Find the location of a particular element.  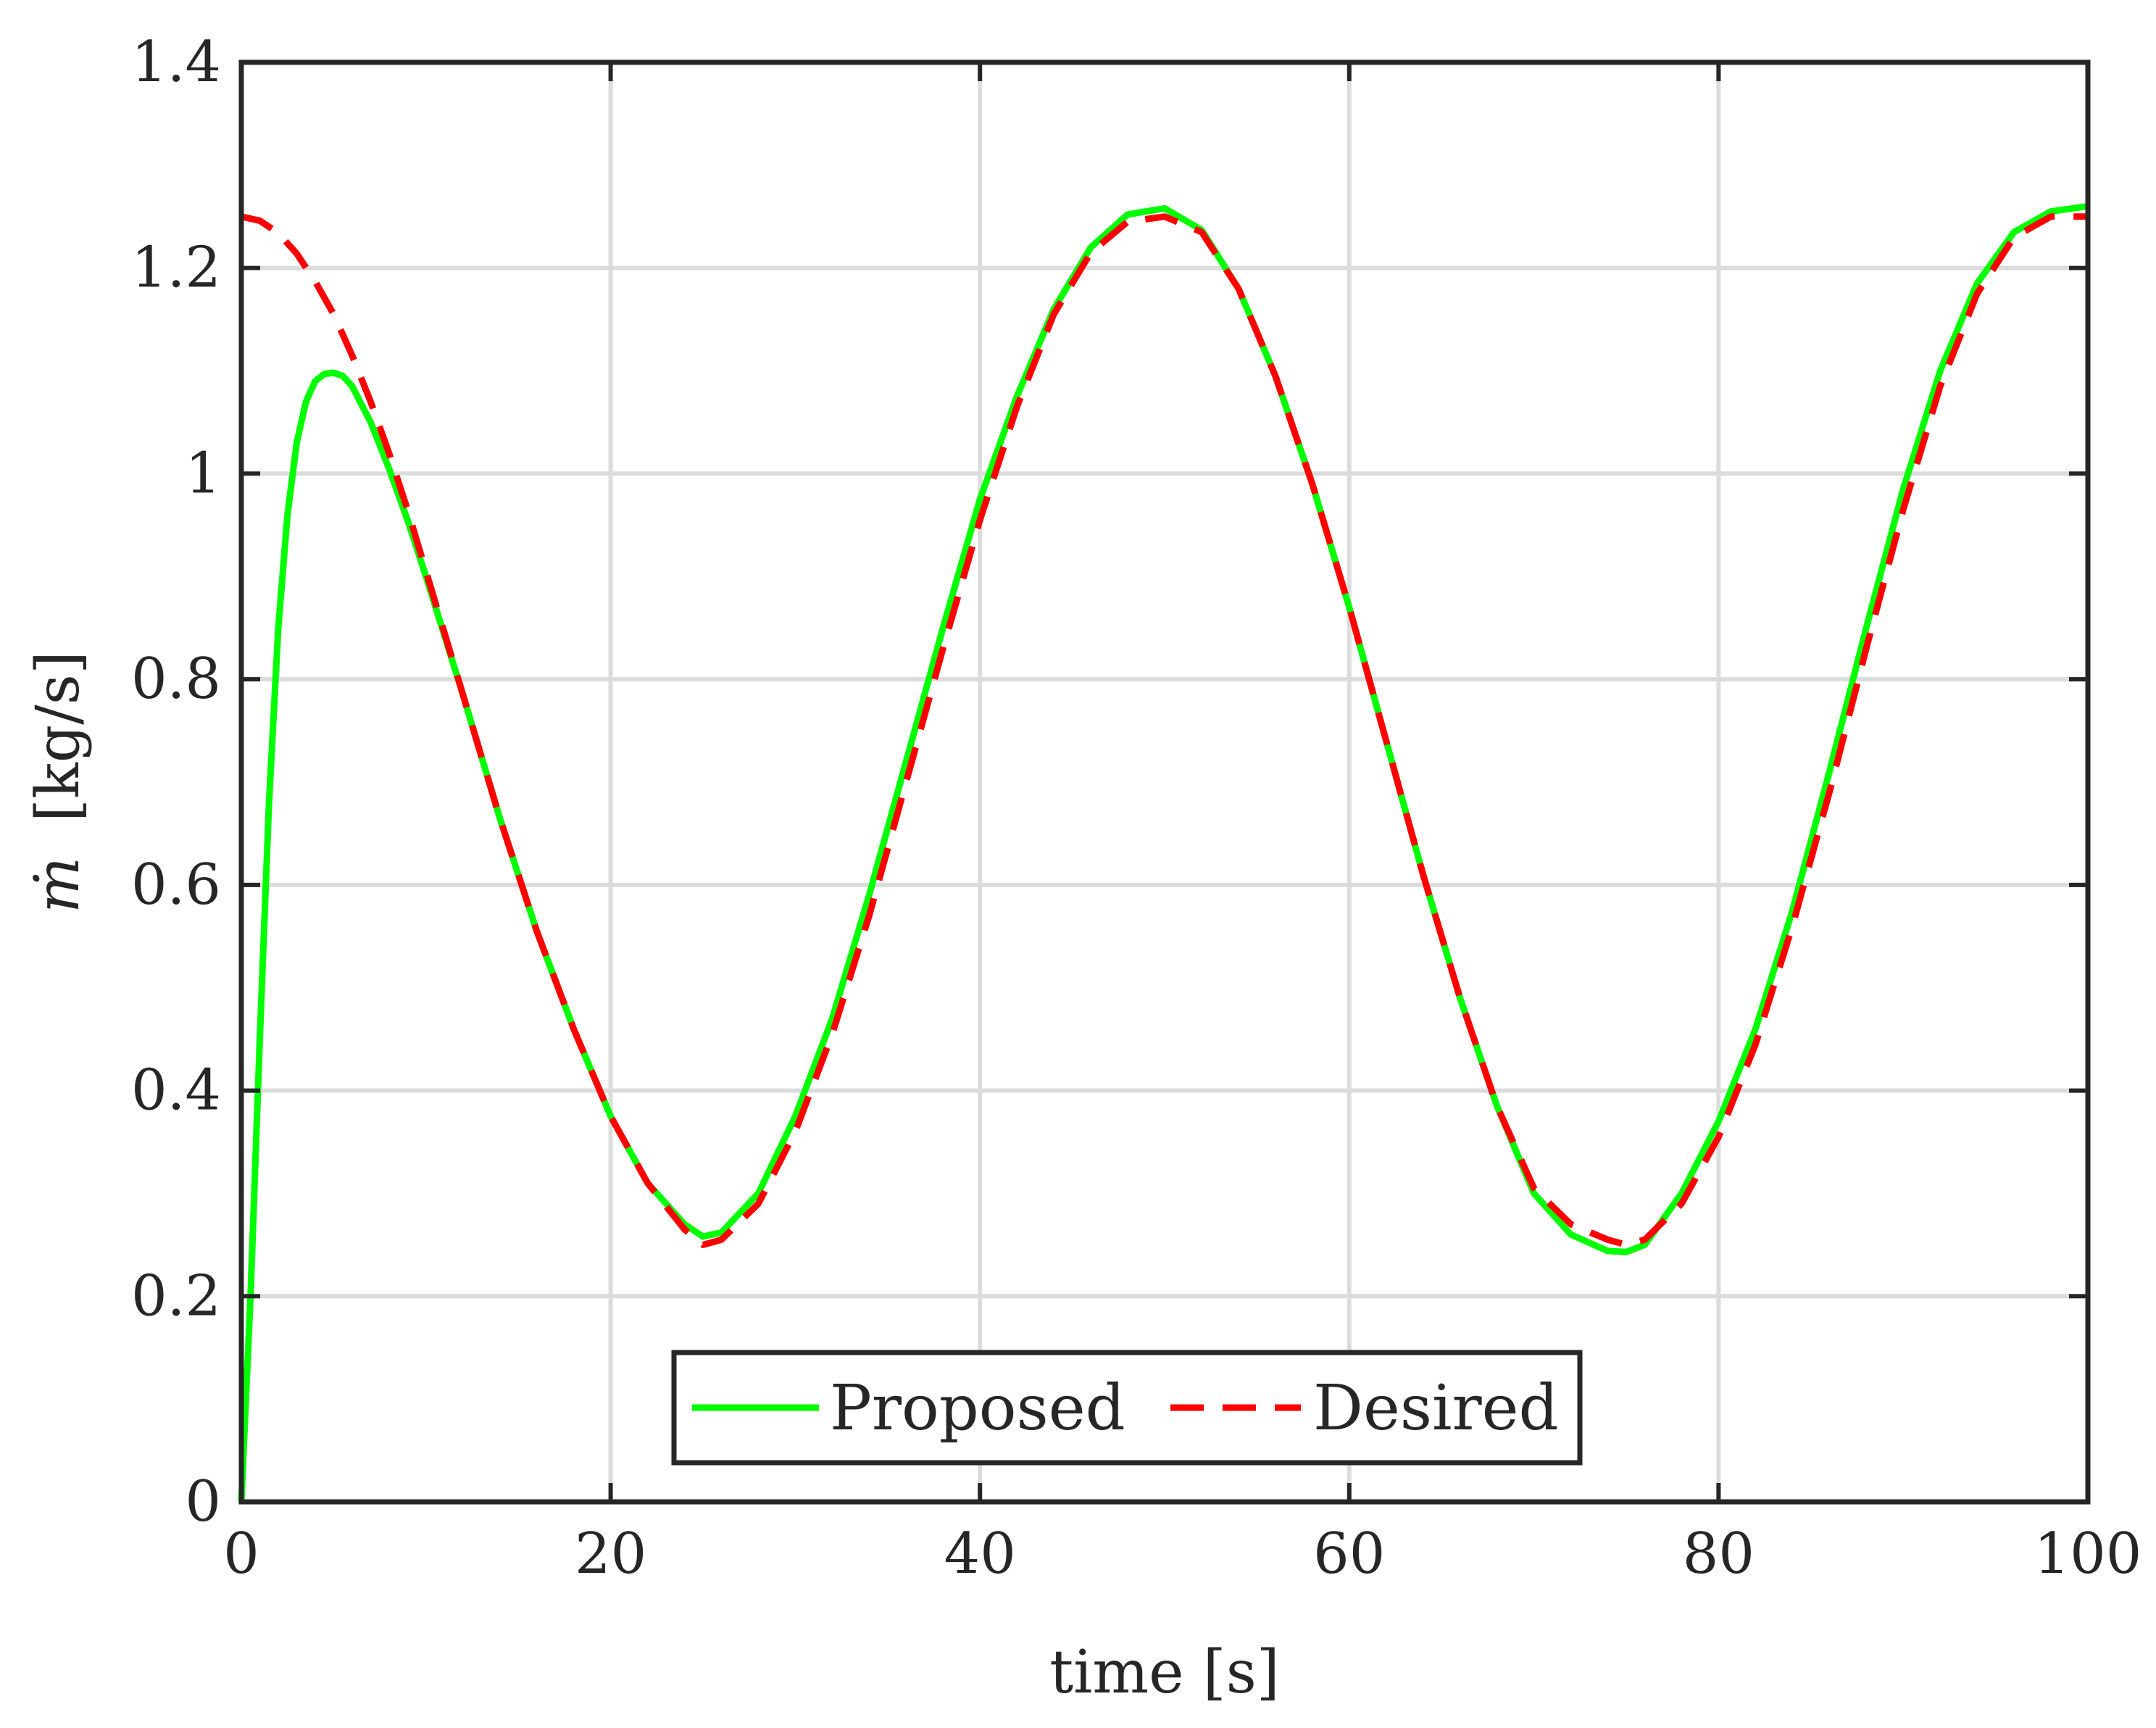

legend-box is located at coordinates (1127, 1408).